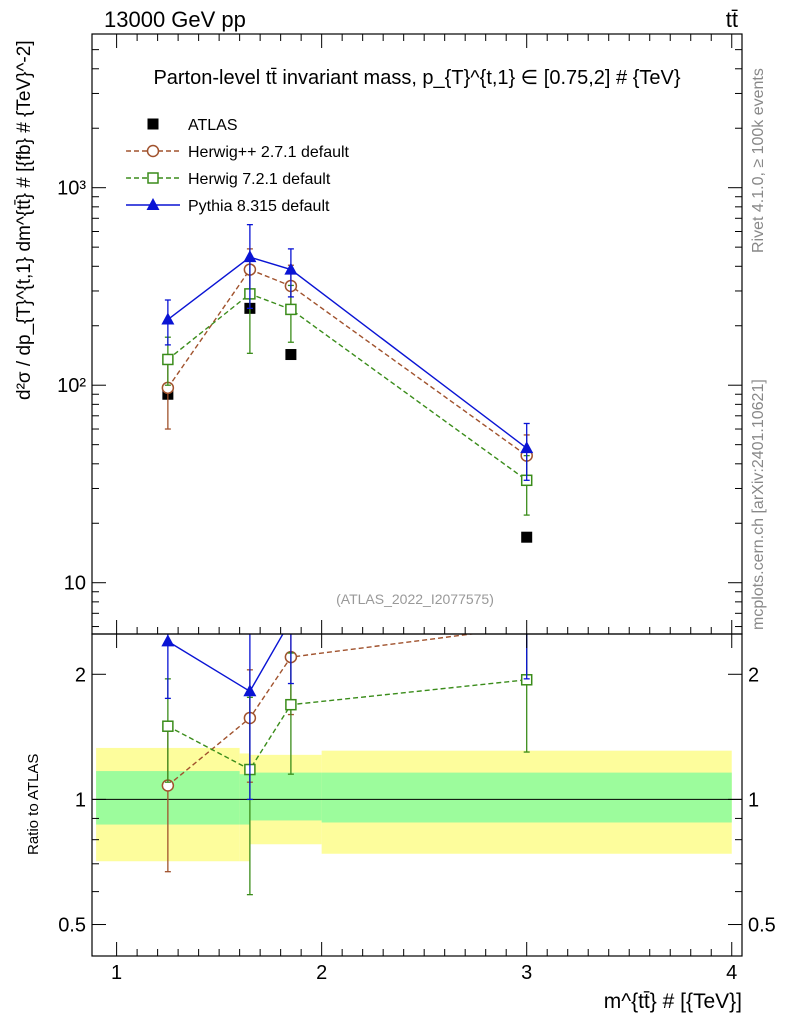  What do you see at coordinates (213, 125) in the screenshot?
I see `legend-label: ATLAS` at bounding box center [213, 125].